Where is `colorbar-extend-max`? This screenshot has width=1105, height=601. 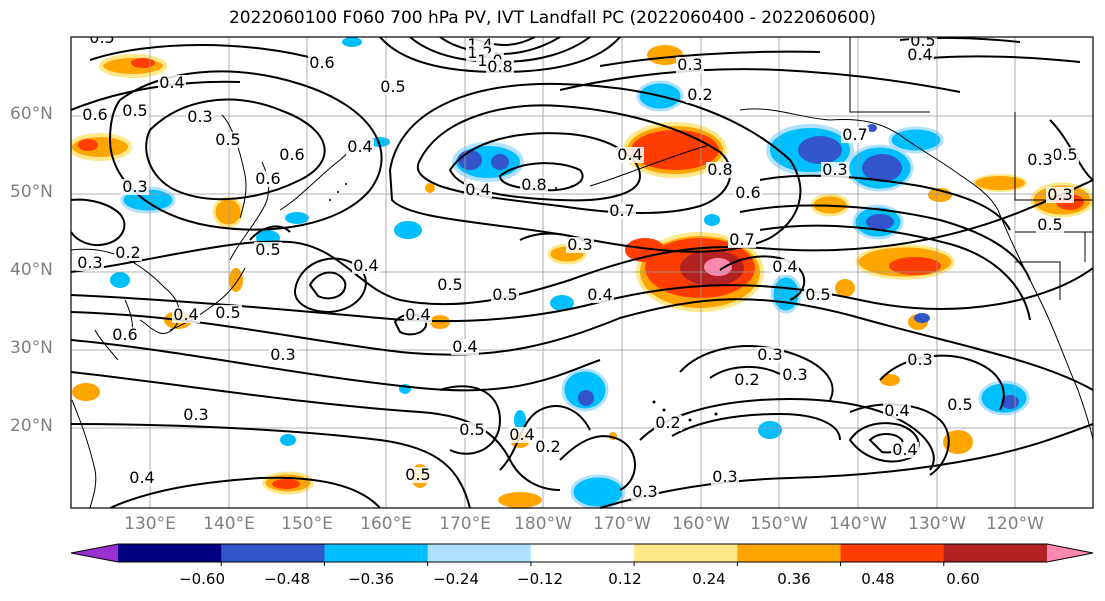
colorbar-extend-max is located at coordinates (1070, 553).